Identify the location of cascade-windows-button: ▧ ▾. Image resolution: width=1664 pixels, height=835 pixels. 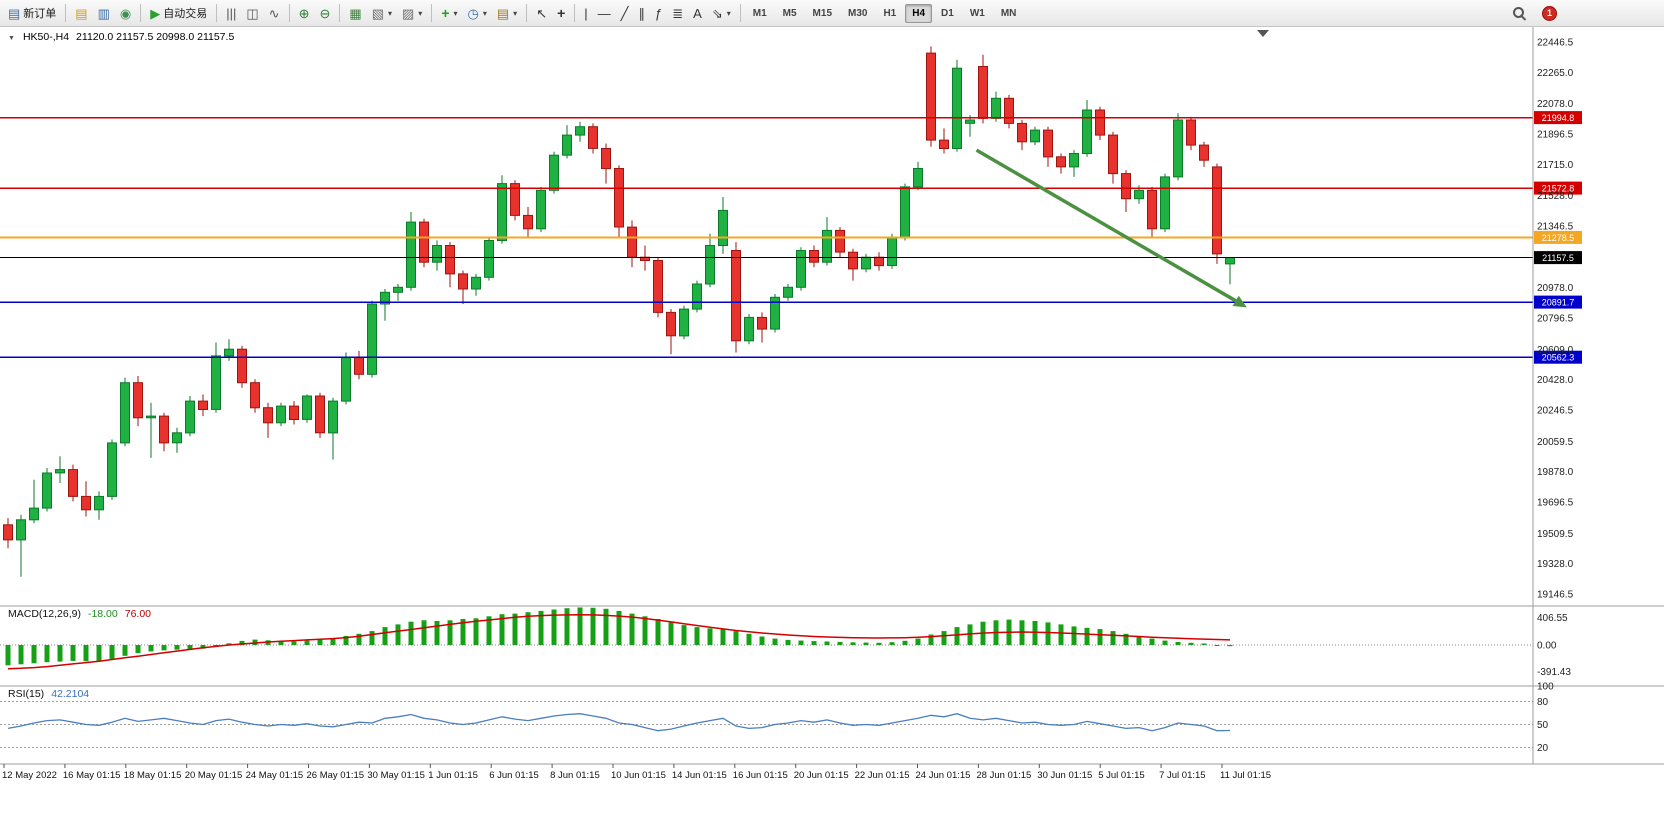
(382, 13).